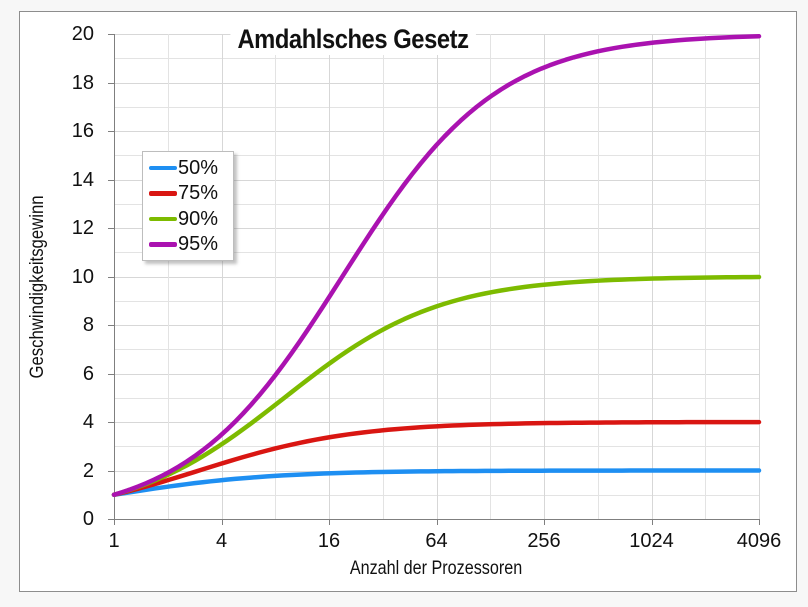 The width and height of the screenshot is (808, 607). Describe the element at coordinates (114, 541) in the screenshot. I see `x-tick-label: 1` at that location.